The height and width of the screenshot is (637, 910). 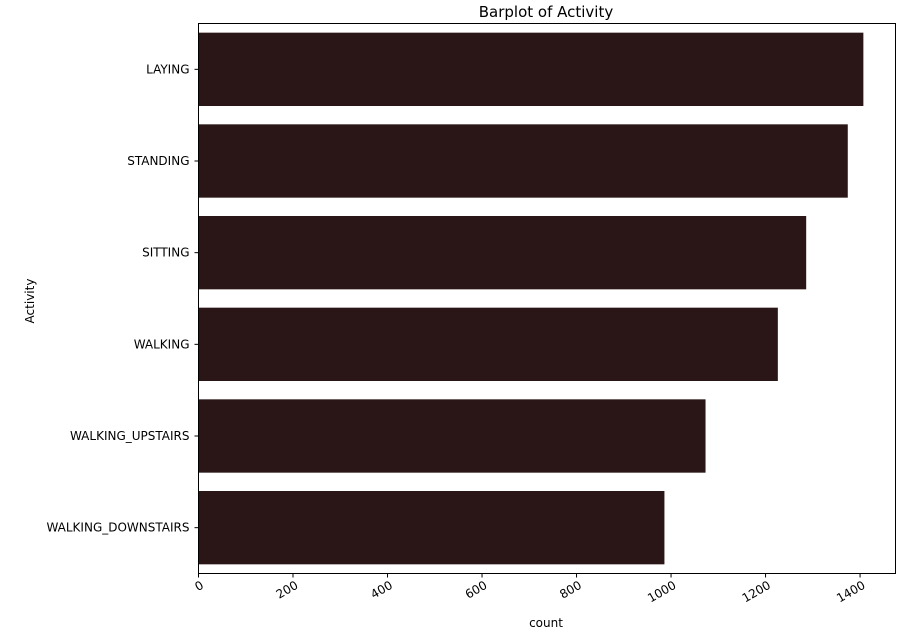 I want to click on x-axis-label: count, so click(x=546, y=623).